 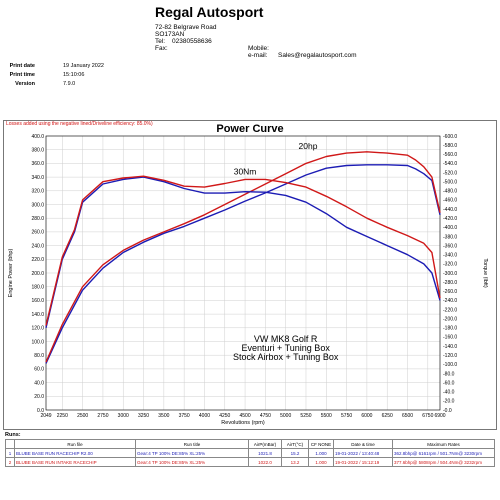 What do you see at coordinates (22, 75) in the screenshot?
I see `print-time-label: Print time` at bounding box center [22, 75].